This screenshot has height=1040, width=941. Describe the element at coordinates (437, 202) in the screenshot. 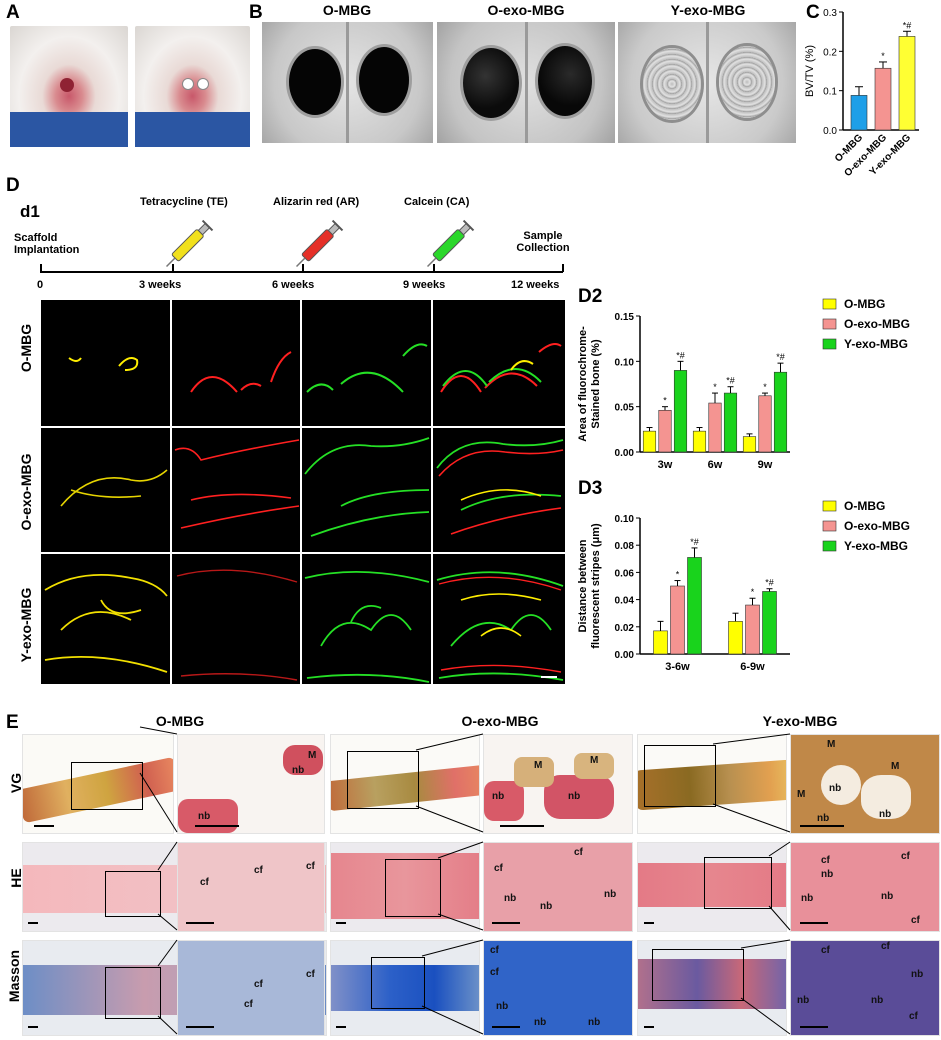

I see `timeline-label-ca: Calcein (CA)` at that location.